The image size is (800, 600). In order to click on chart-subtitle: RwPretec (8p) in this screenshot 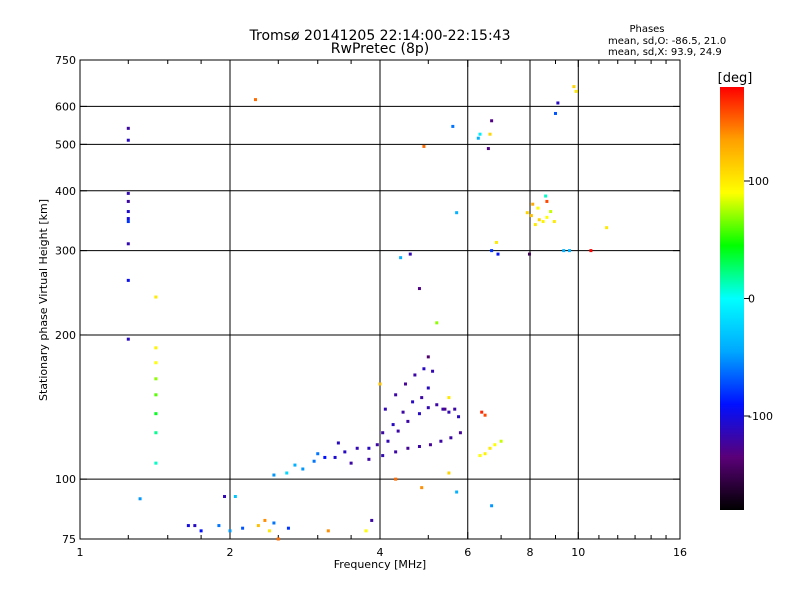, I will do `click(380, 49)`.